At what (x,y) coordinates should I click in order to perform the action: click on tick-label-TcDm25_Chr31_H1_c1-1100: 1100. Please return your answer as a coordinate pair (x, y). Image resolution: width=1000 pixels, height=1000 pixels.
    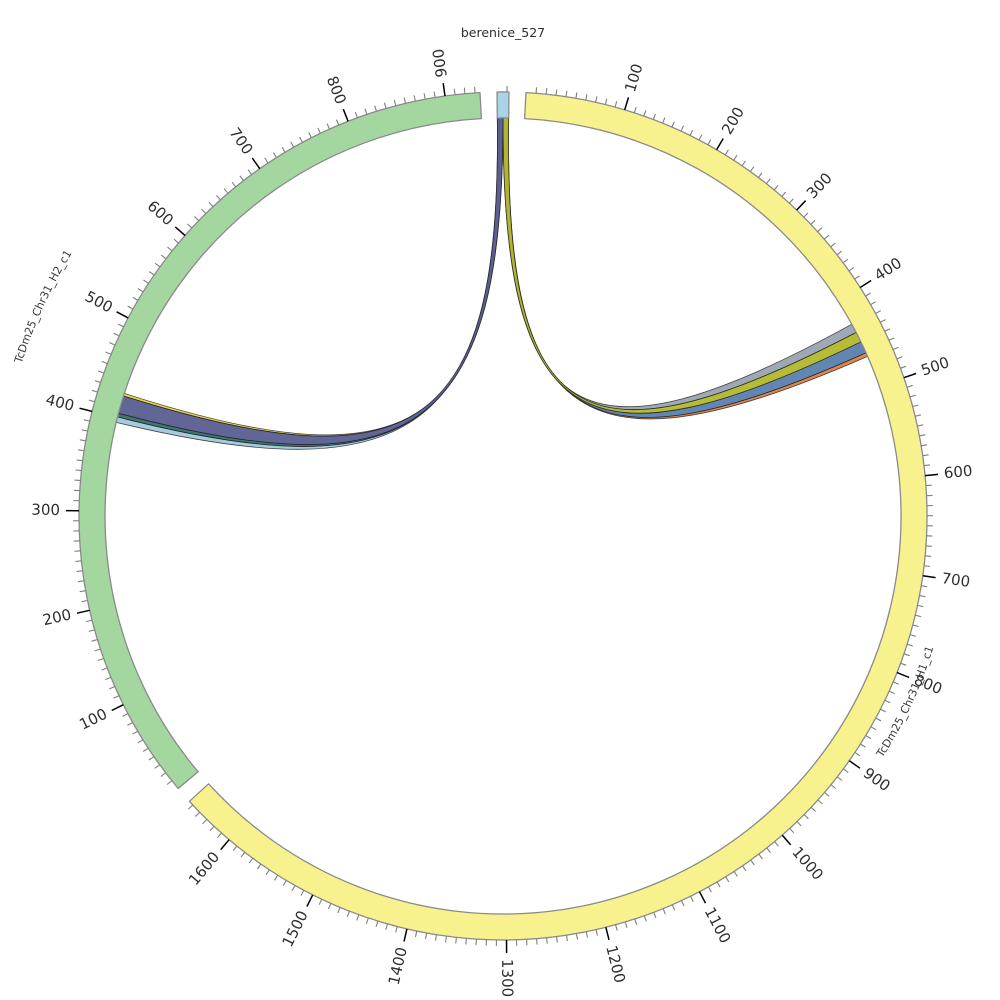
    Looking at the image, I should click on (718, 925).